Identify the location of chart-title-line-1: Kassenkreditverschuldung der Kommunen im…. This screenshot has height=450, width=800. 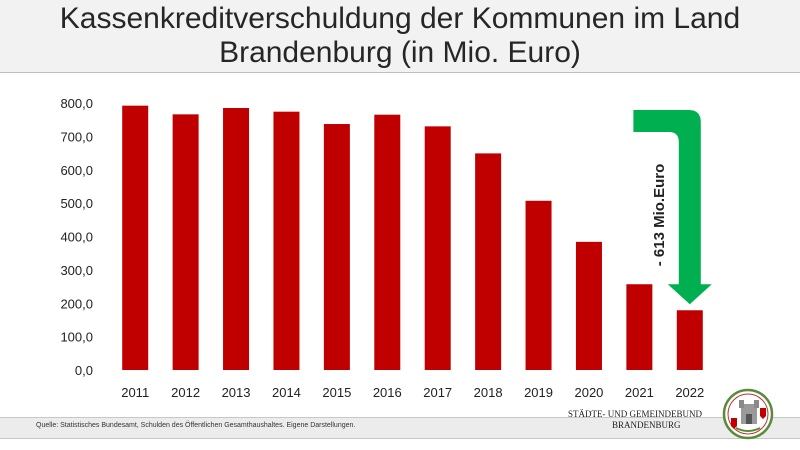
(400, 18).